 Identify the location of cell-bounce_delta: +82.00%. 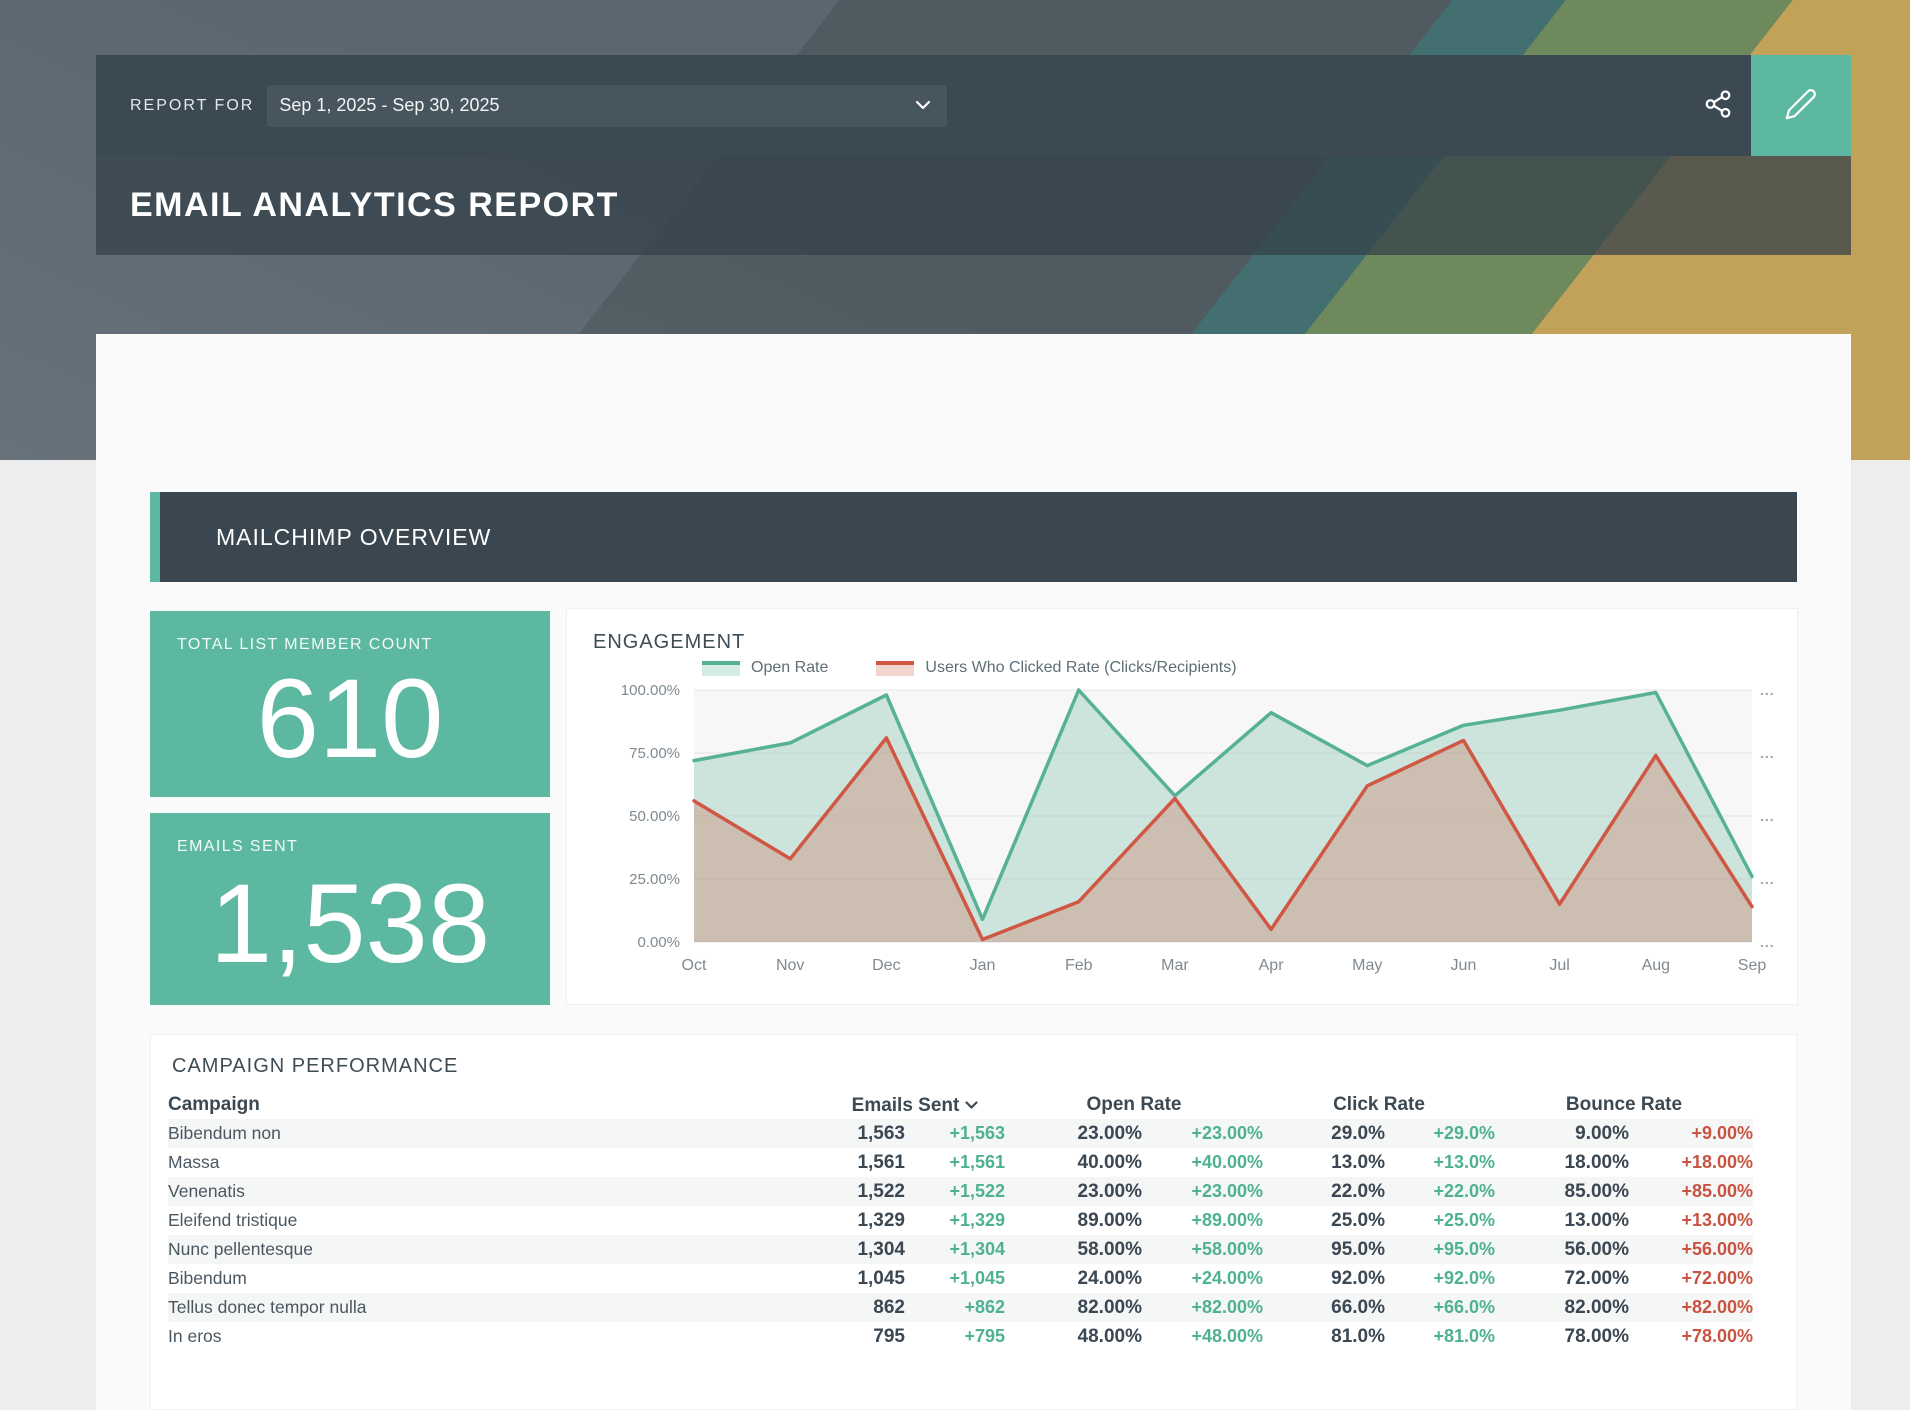
(1717, 1307).